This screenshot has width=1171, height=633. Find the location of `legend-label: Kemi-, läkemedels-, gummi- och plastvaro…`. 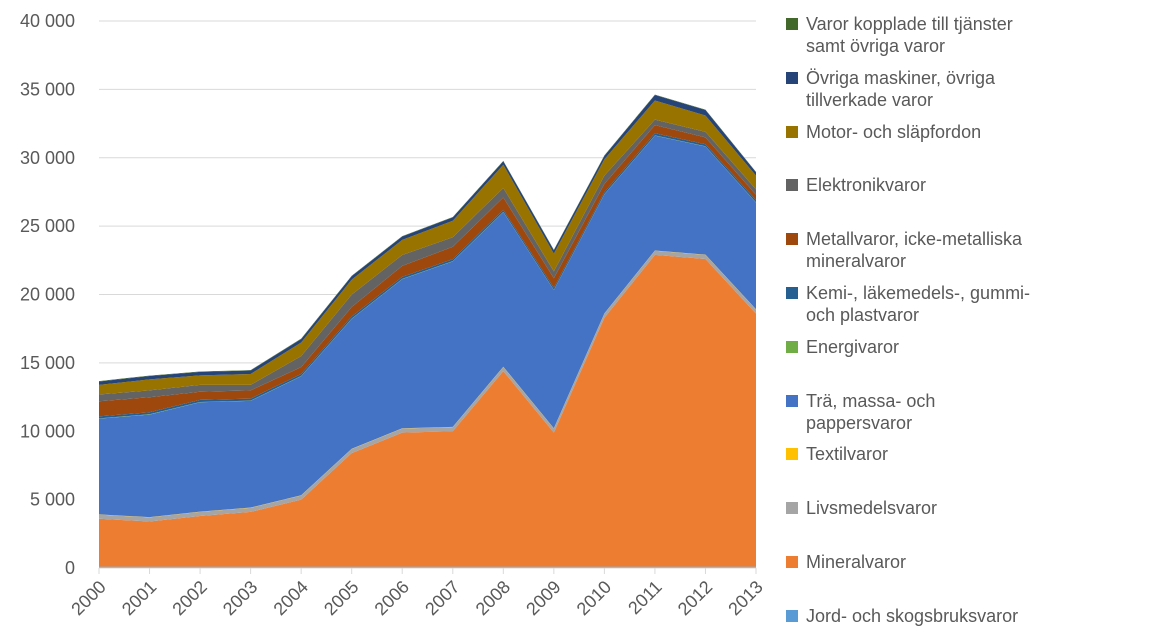

legend-label: Kemi-, läkemedels-, gummi- och plastvaro… is located at coordinates (918, 304).